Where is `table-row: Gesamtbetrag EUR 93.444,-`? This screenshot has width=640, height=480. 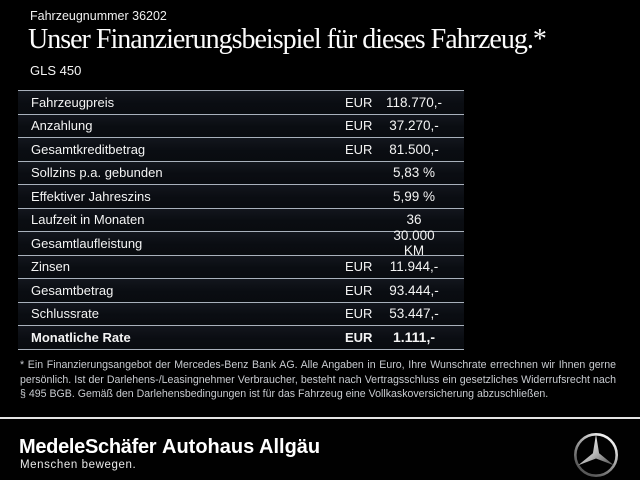
table-row: Gesamtbetrag EUR 93.444,- is located at coordinates (241, 290).